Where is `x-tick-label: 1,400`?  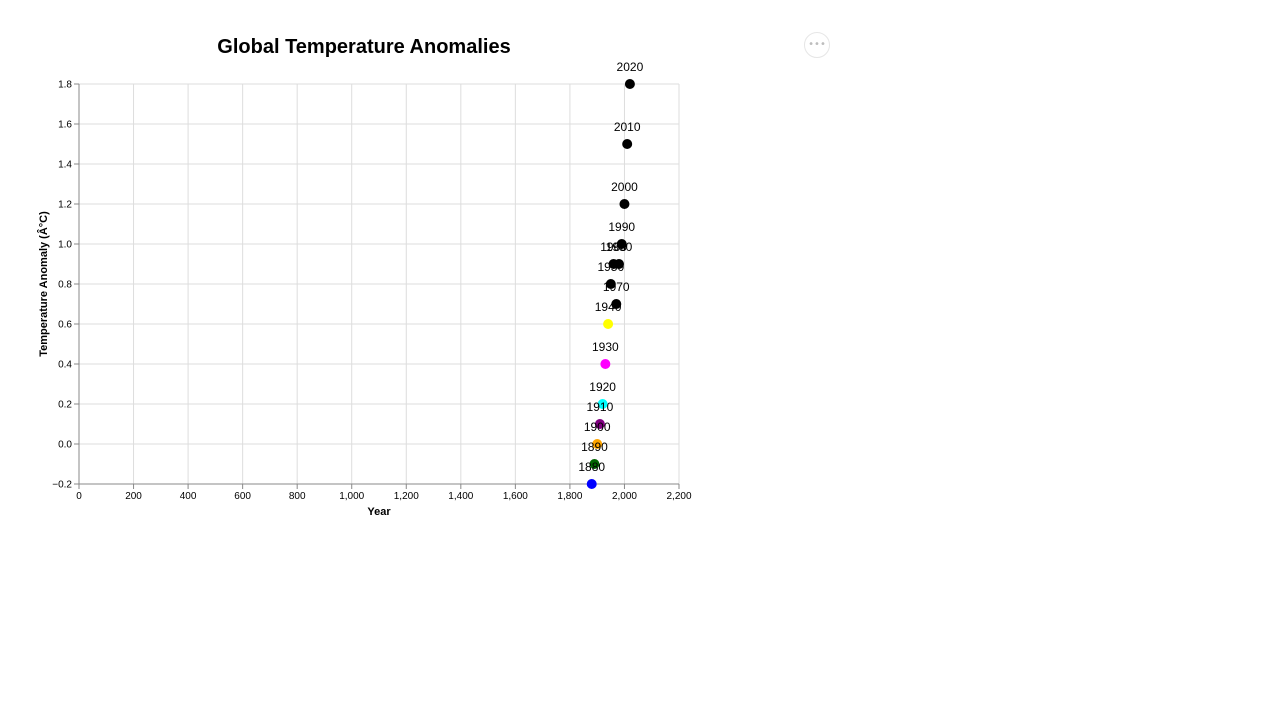
x-tick-label: 1,400 is located at coordinates (460, 496).